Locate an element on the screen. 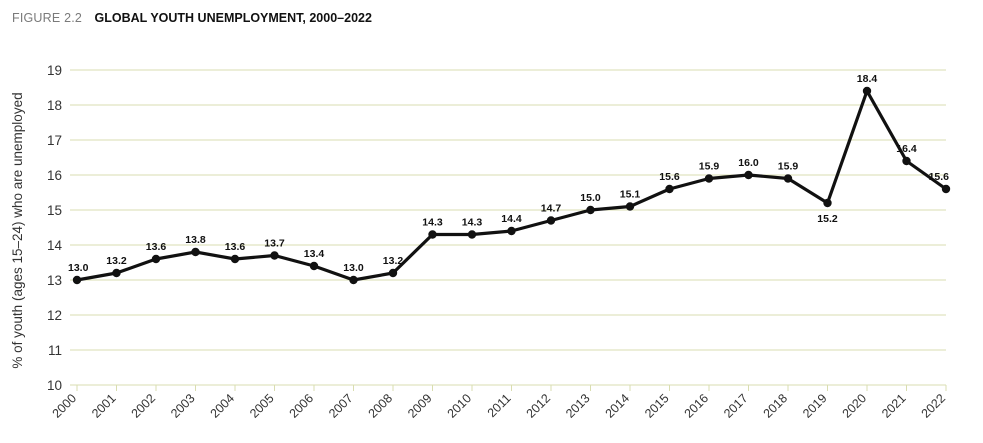 The width and height of the screenshot is (983, 443). data-label: 13.8 is located at coordinates (195, 240).